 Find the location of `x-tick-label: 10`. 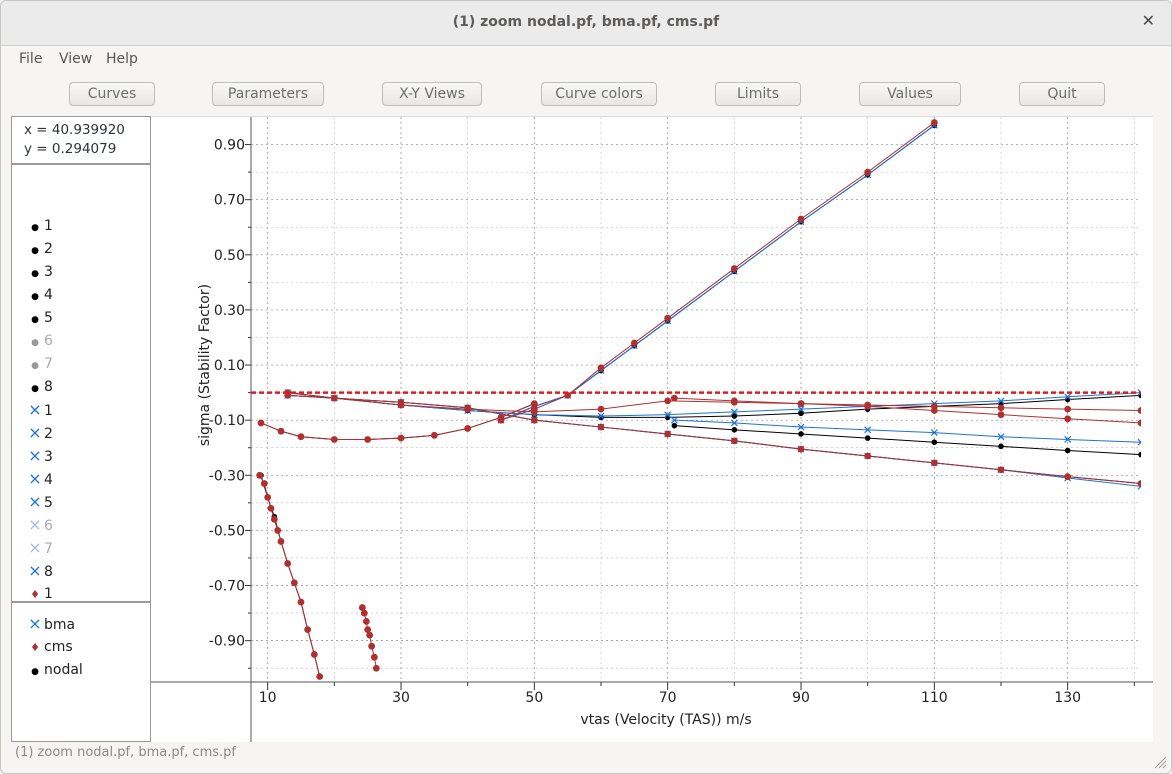

x-tick-label: 10 is located at coordinates (268, 698).